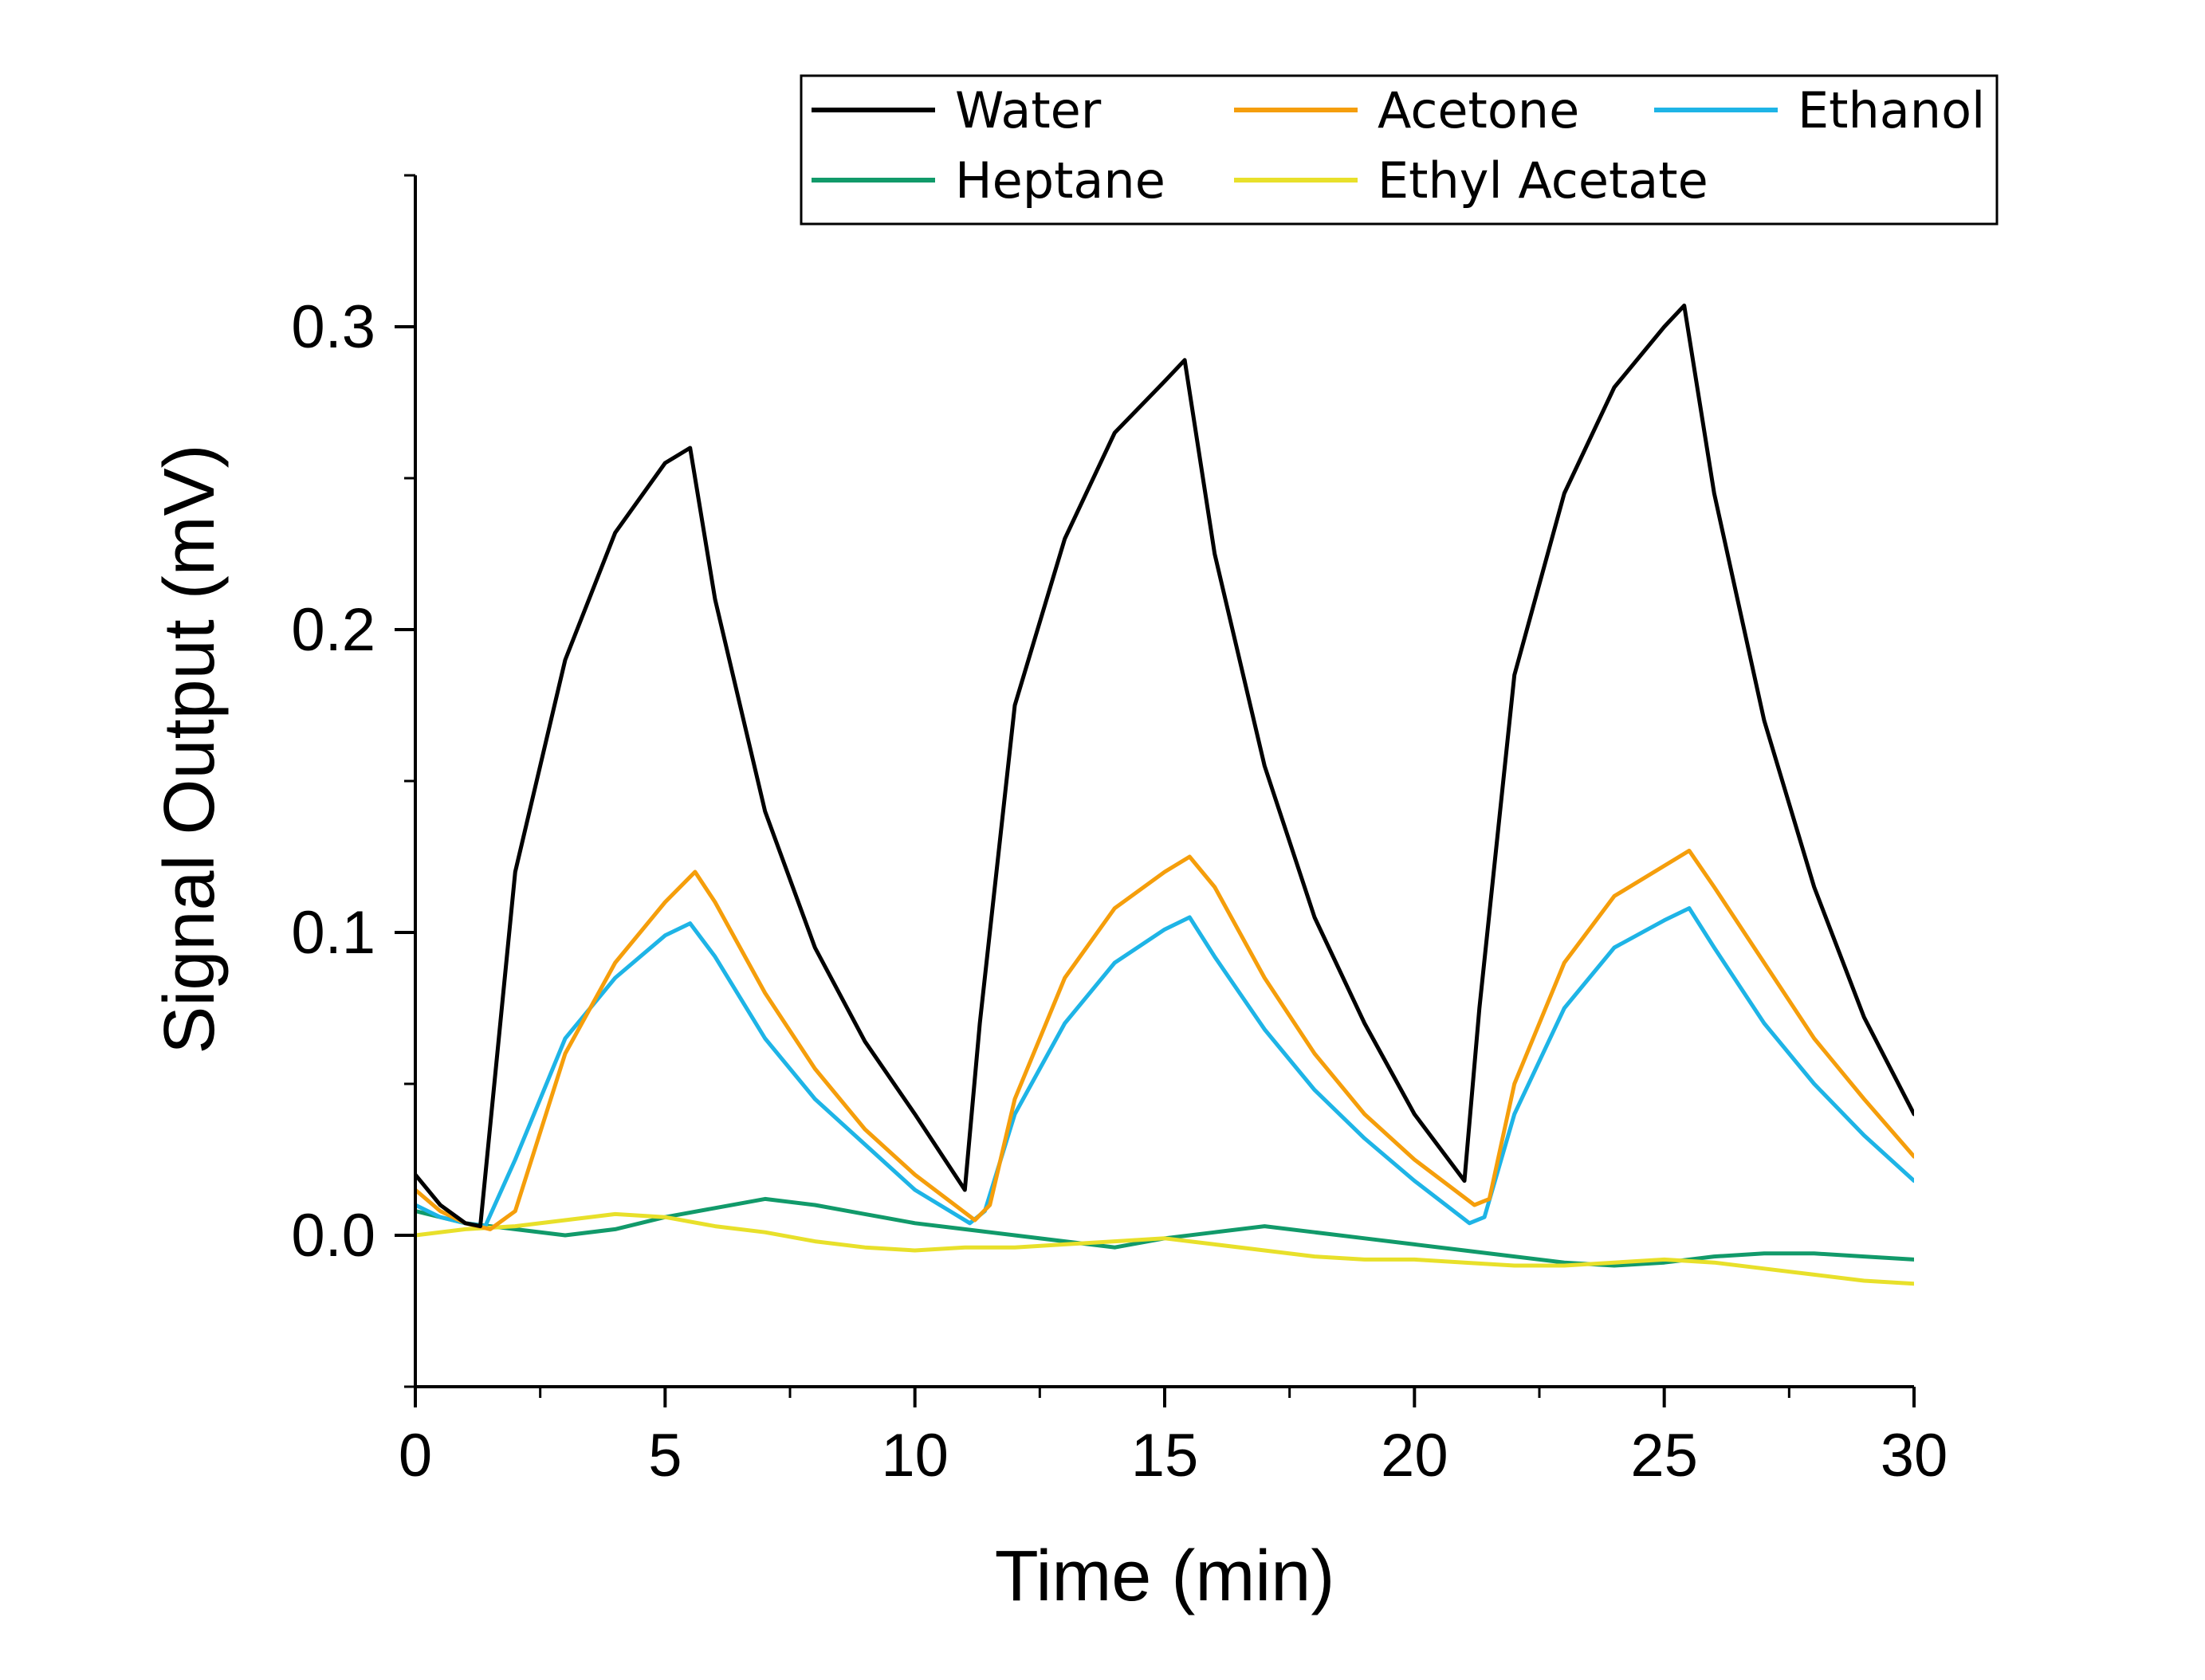  What do you see at coordinates (1415, 1456) in the screenshot?
I see `x-tick-label: 20` at bounding box center [1415, 1456].